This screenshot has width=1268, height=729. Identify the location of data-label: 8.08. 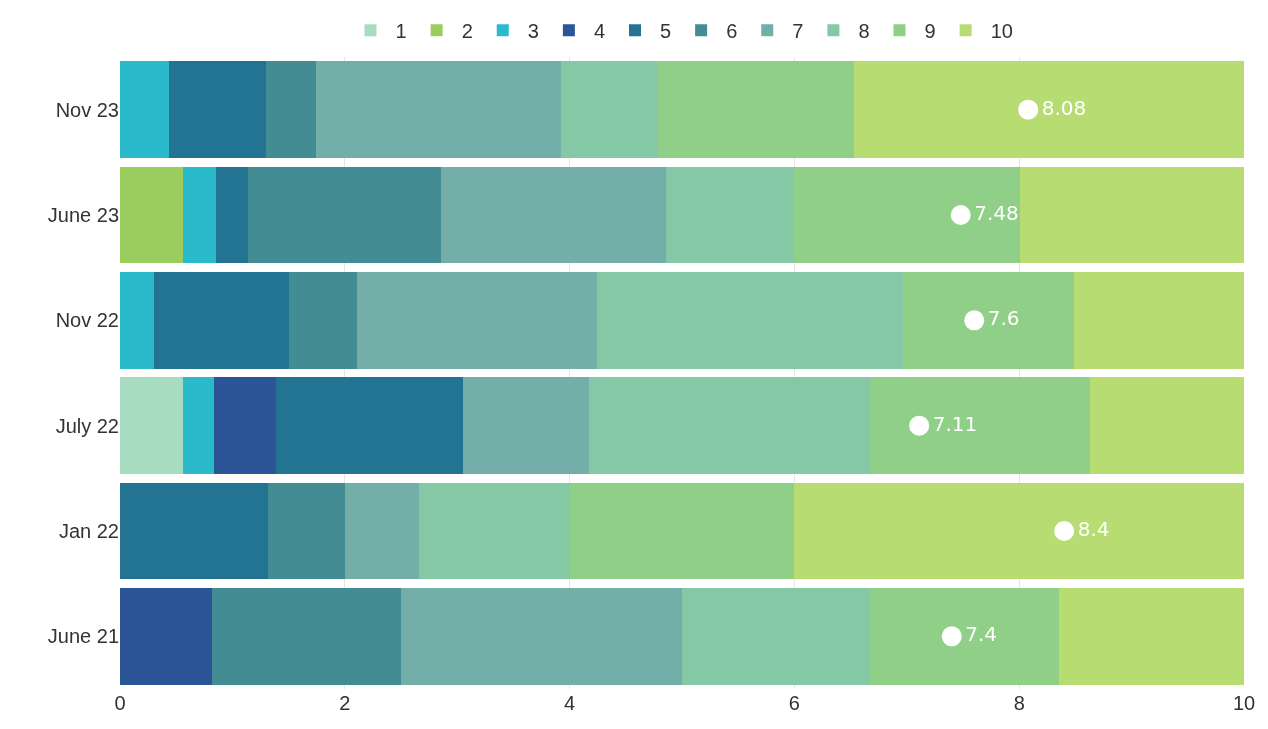
(1064, 107).